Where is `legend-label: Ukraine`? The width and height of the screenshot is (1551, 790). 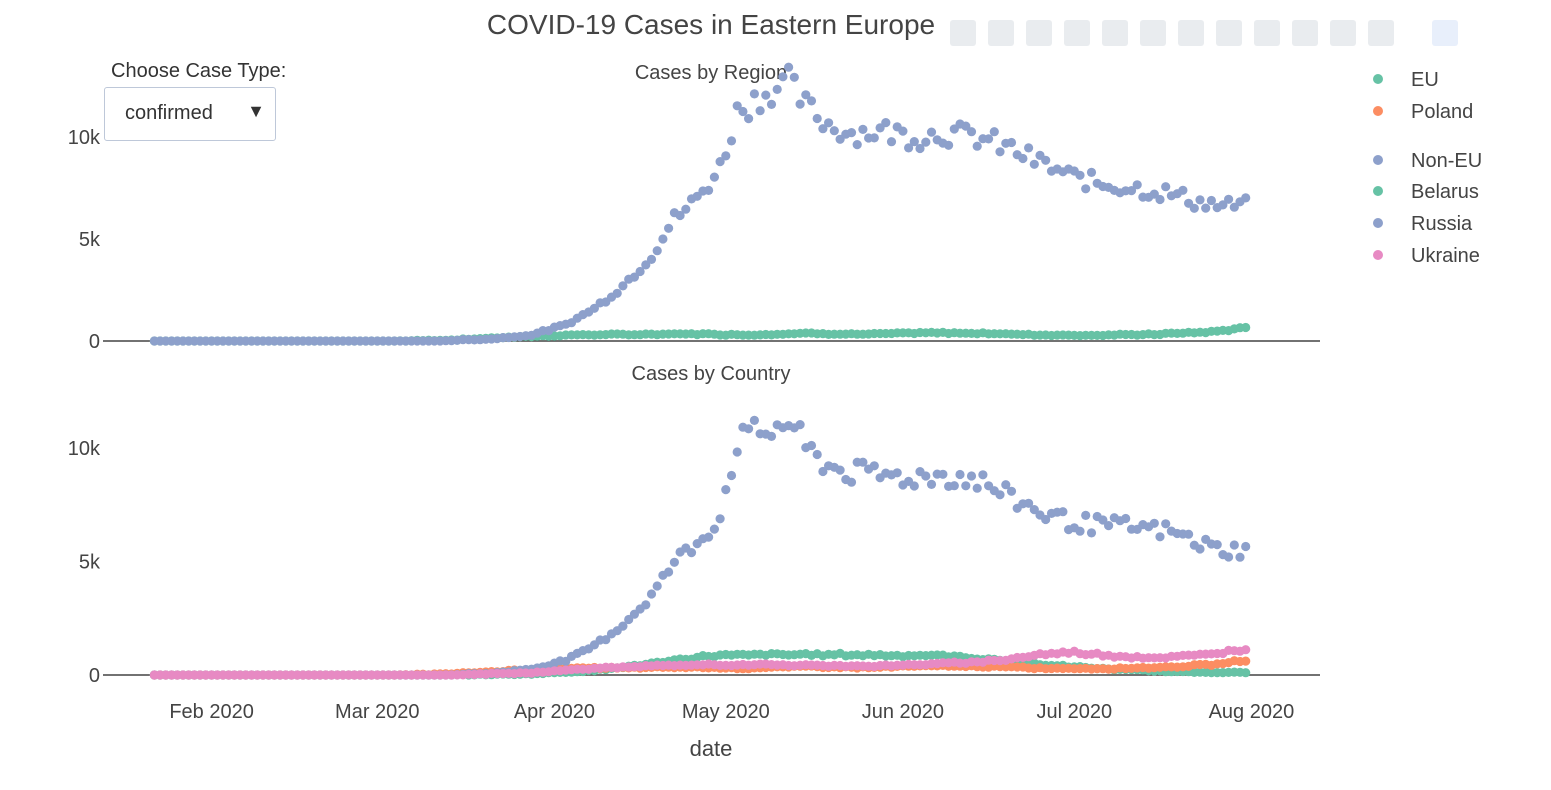 legend-label: Ukraine is located at coordinates (1445, 256).